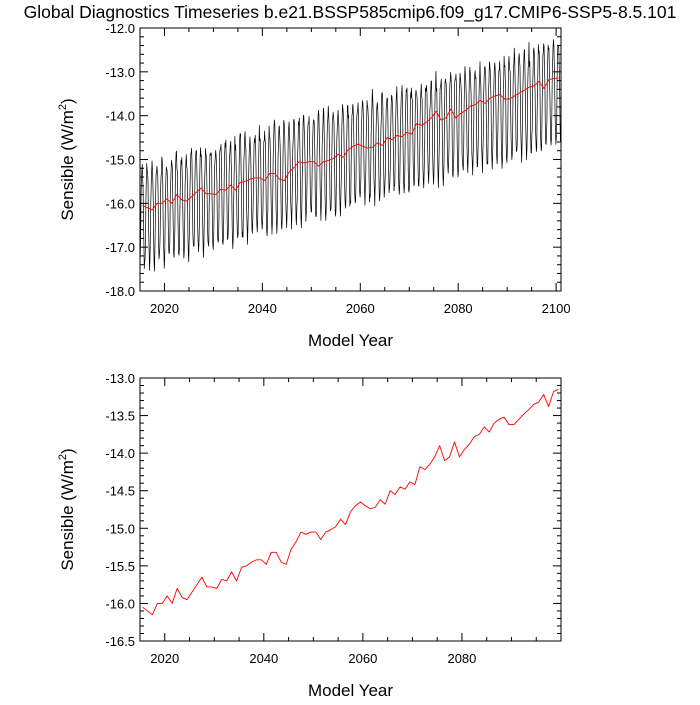  I want to click on y-tick-label: -16.5, so click(120, 641).